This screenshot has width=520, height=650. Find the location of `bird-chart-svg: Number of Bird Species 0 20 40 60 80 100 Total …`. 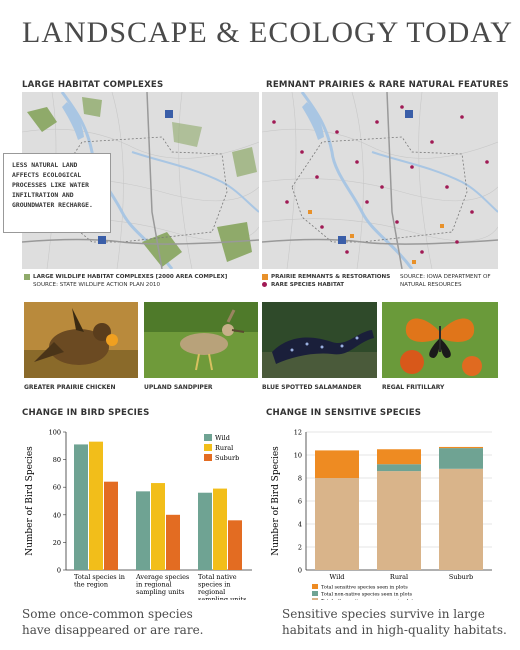

bird-chart-svg: Number of Bird Species 0 20 40 60 80 100 Total … is located at coordinates (138, 516).